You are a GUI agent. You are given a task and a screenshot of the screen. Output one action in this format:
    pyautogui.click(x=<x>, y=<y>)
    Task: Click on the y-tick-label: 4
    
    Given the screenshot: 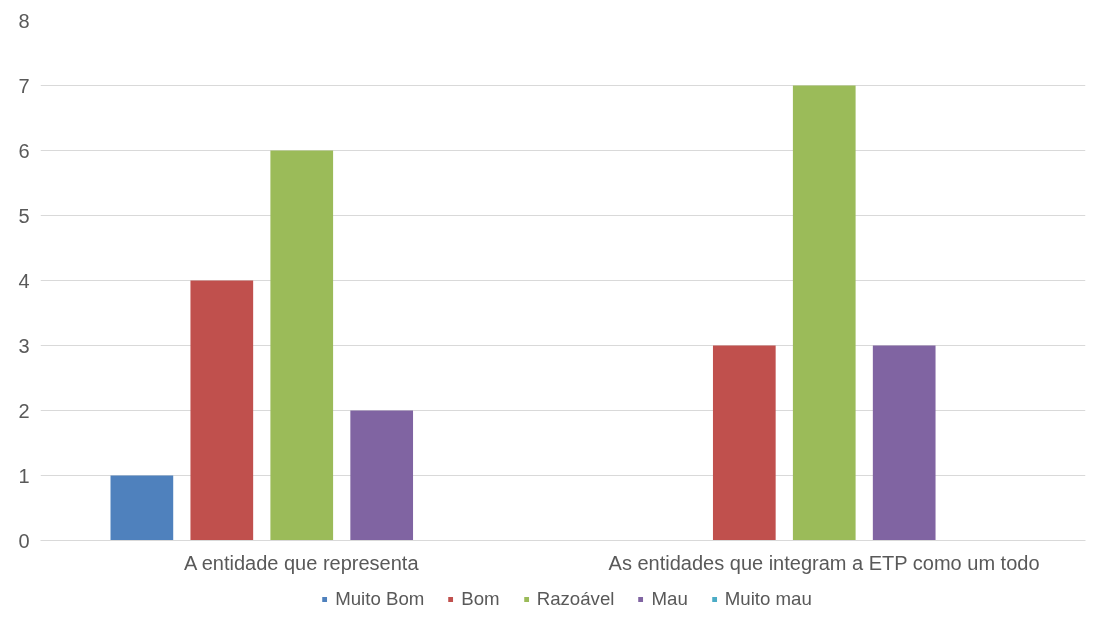 What is the action you would take?
    pyautogui.click(x=24, y=280)
    